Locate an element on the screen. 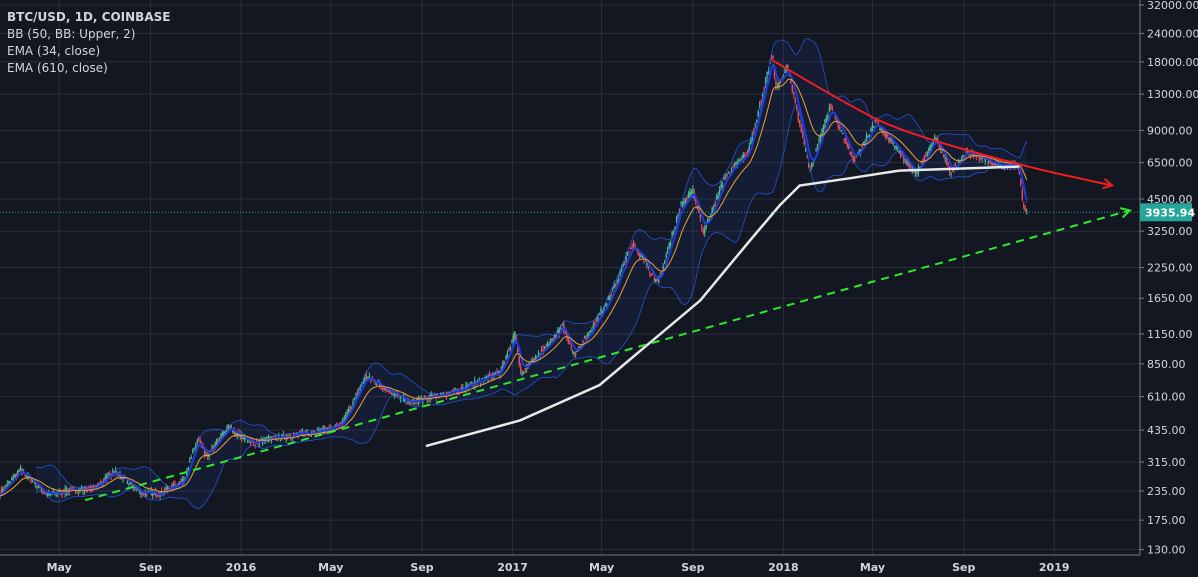 The height and width of the screenshot is (577, 1198). x-tick-label: Sep is located at coordinates (963, 567).